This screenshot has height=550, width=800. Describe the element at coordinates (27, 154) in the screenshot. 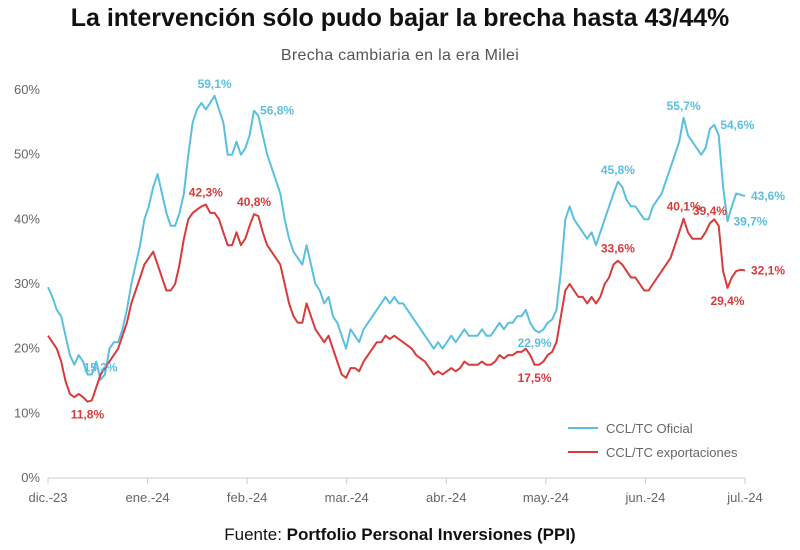

I see `y-tick-label: 50%` at that location.